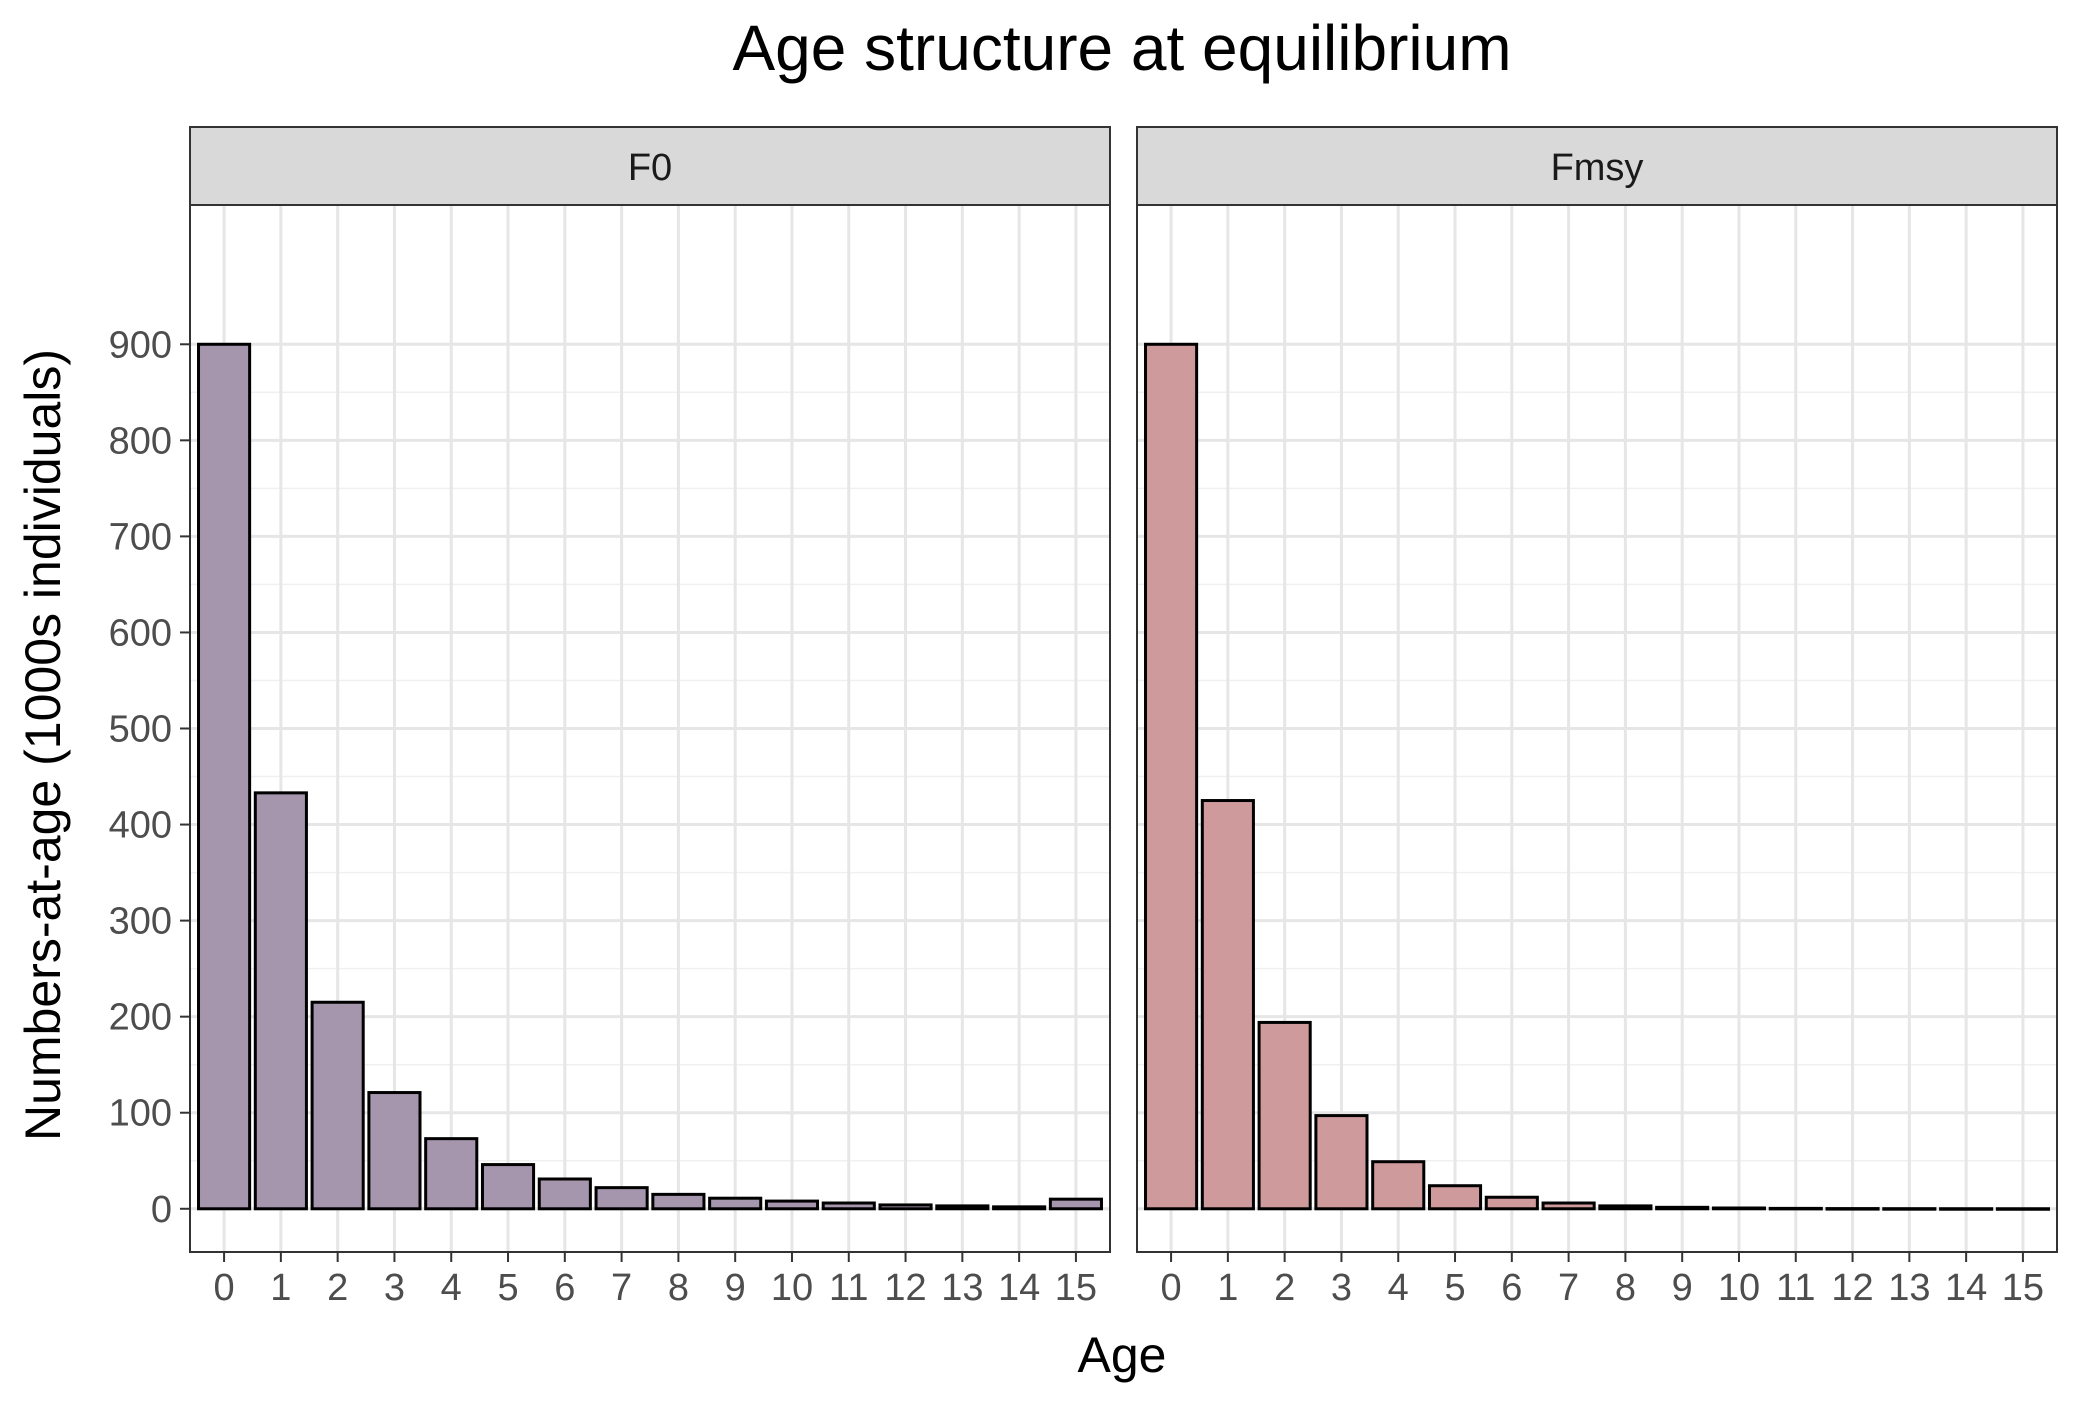  I want to click on y-tick-label: 700, so click(140, 537).